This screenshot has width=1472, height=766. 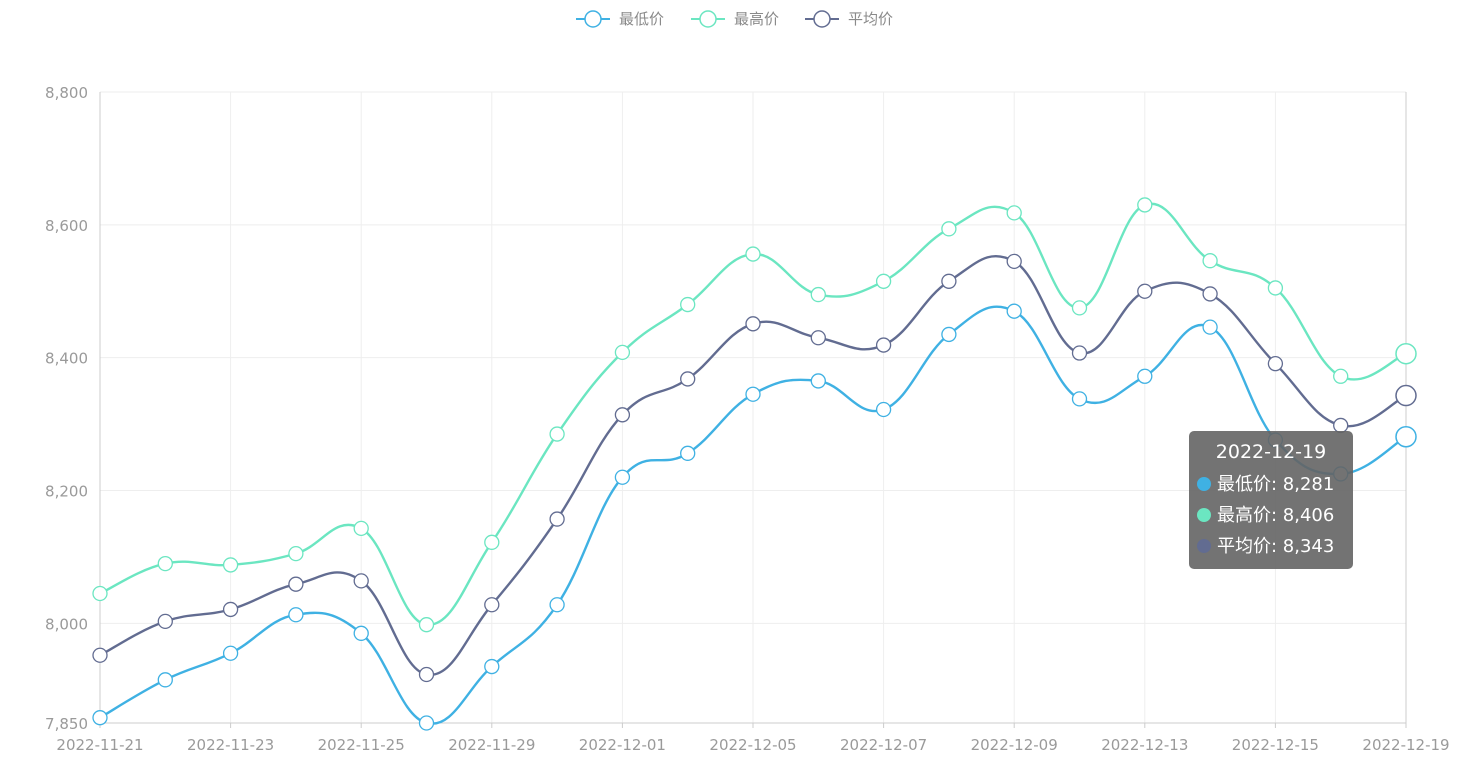 What do you see at coordinates (361, 745) in the screenshot?
I see `x-tick-label: 2022-11-25` at bounding box center [361, 745].